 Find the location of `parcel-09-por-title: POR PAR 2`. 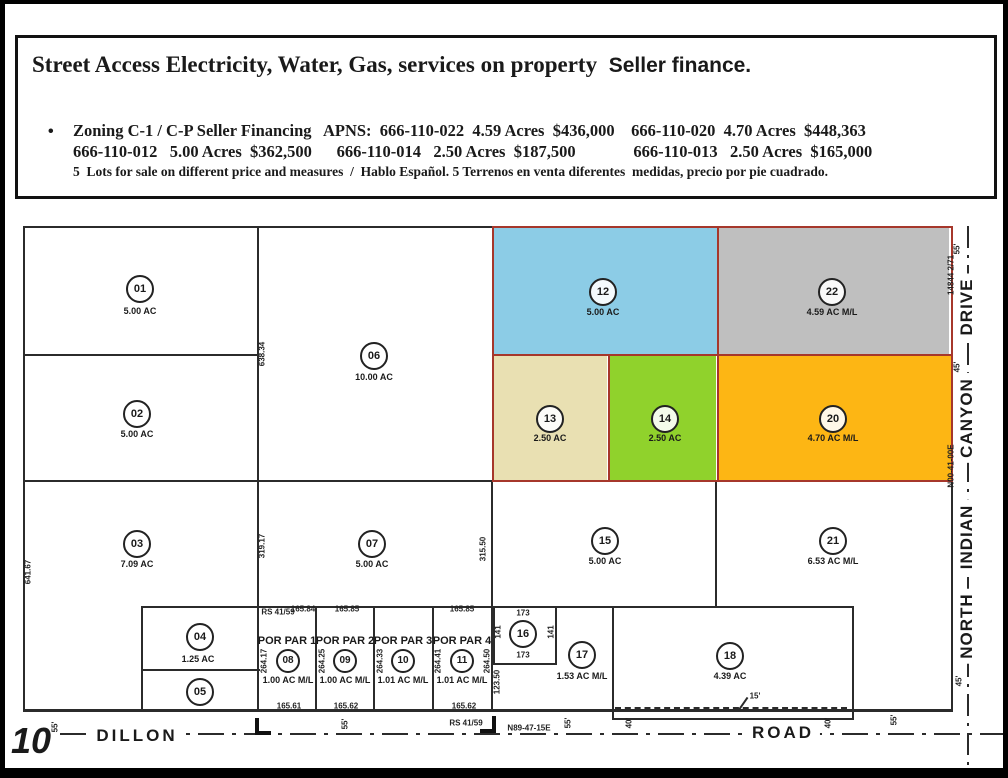

parcel-09-por-title: POR PAR 2 is located at coordinates (345, 641).